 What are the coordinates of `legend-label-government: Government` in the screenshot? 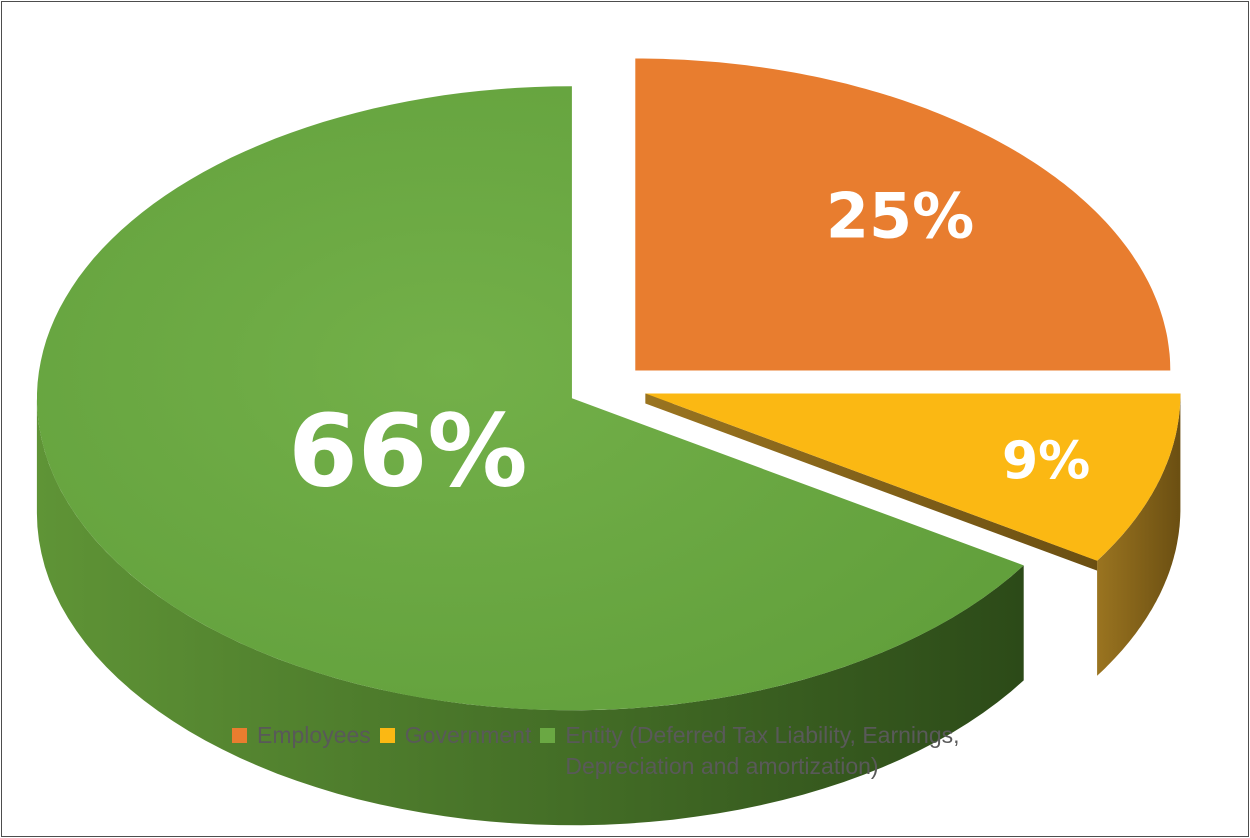 It's located at (468, 735).